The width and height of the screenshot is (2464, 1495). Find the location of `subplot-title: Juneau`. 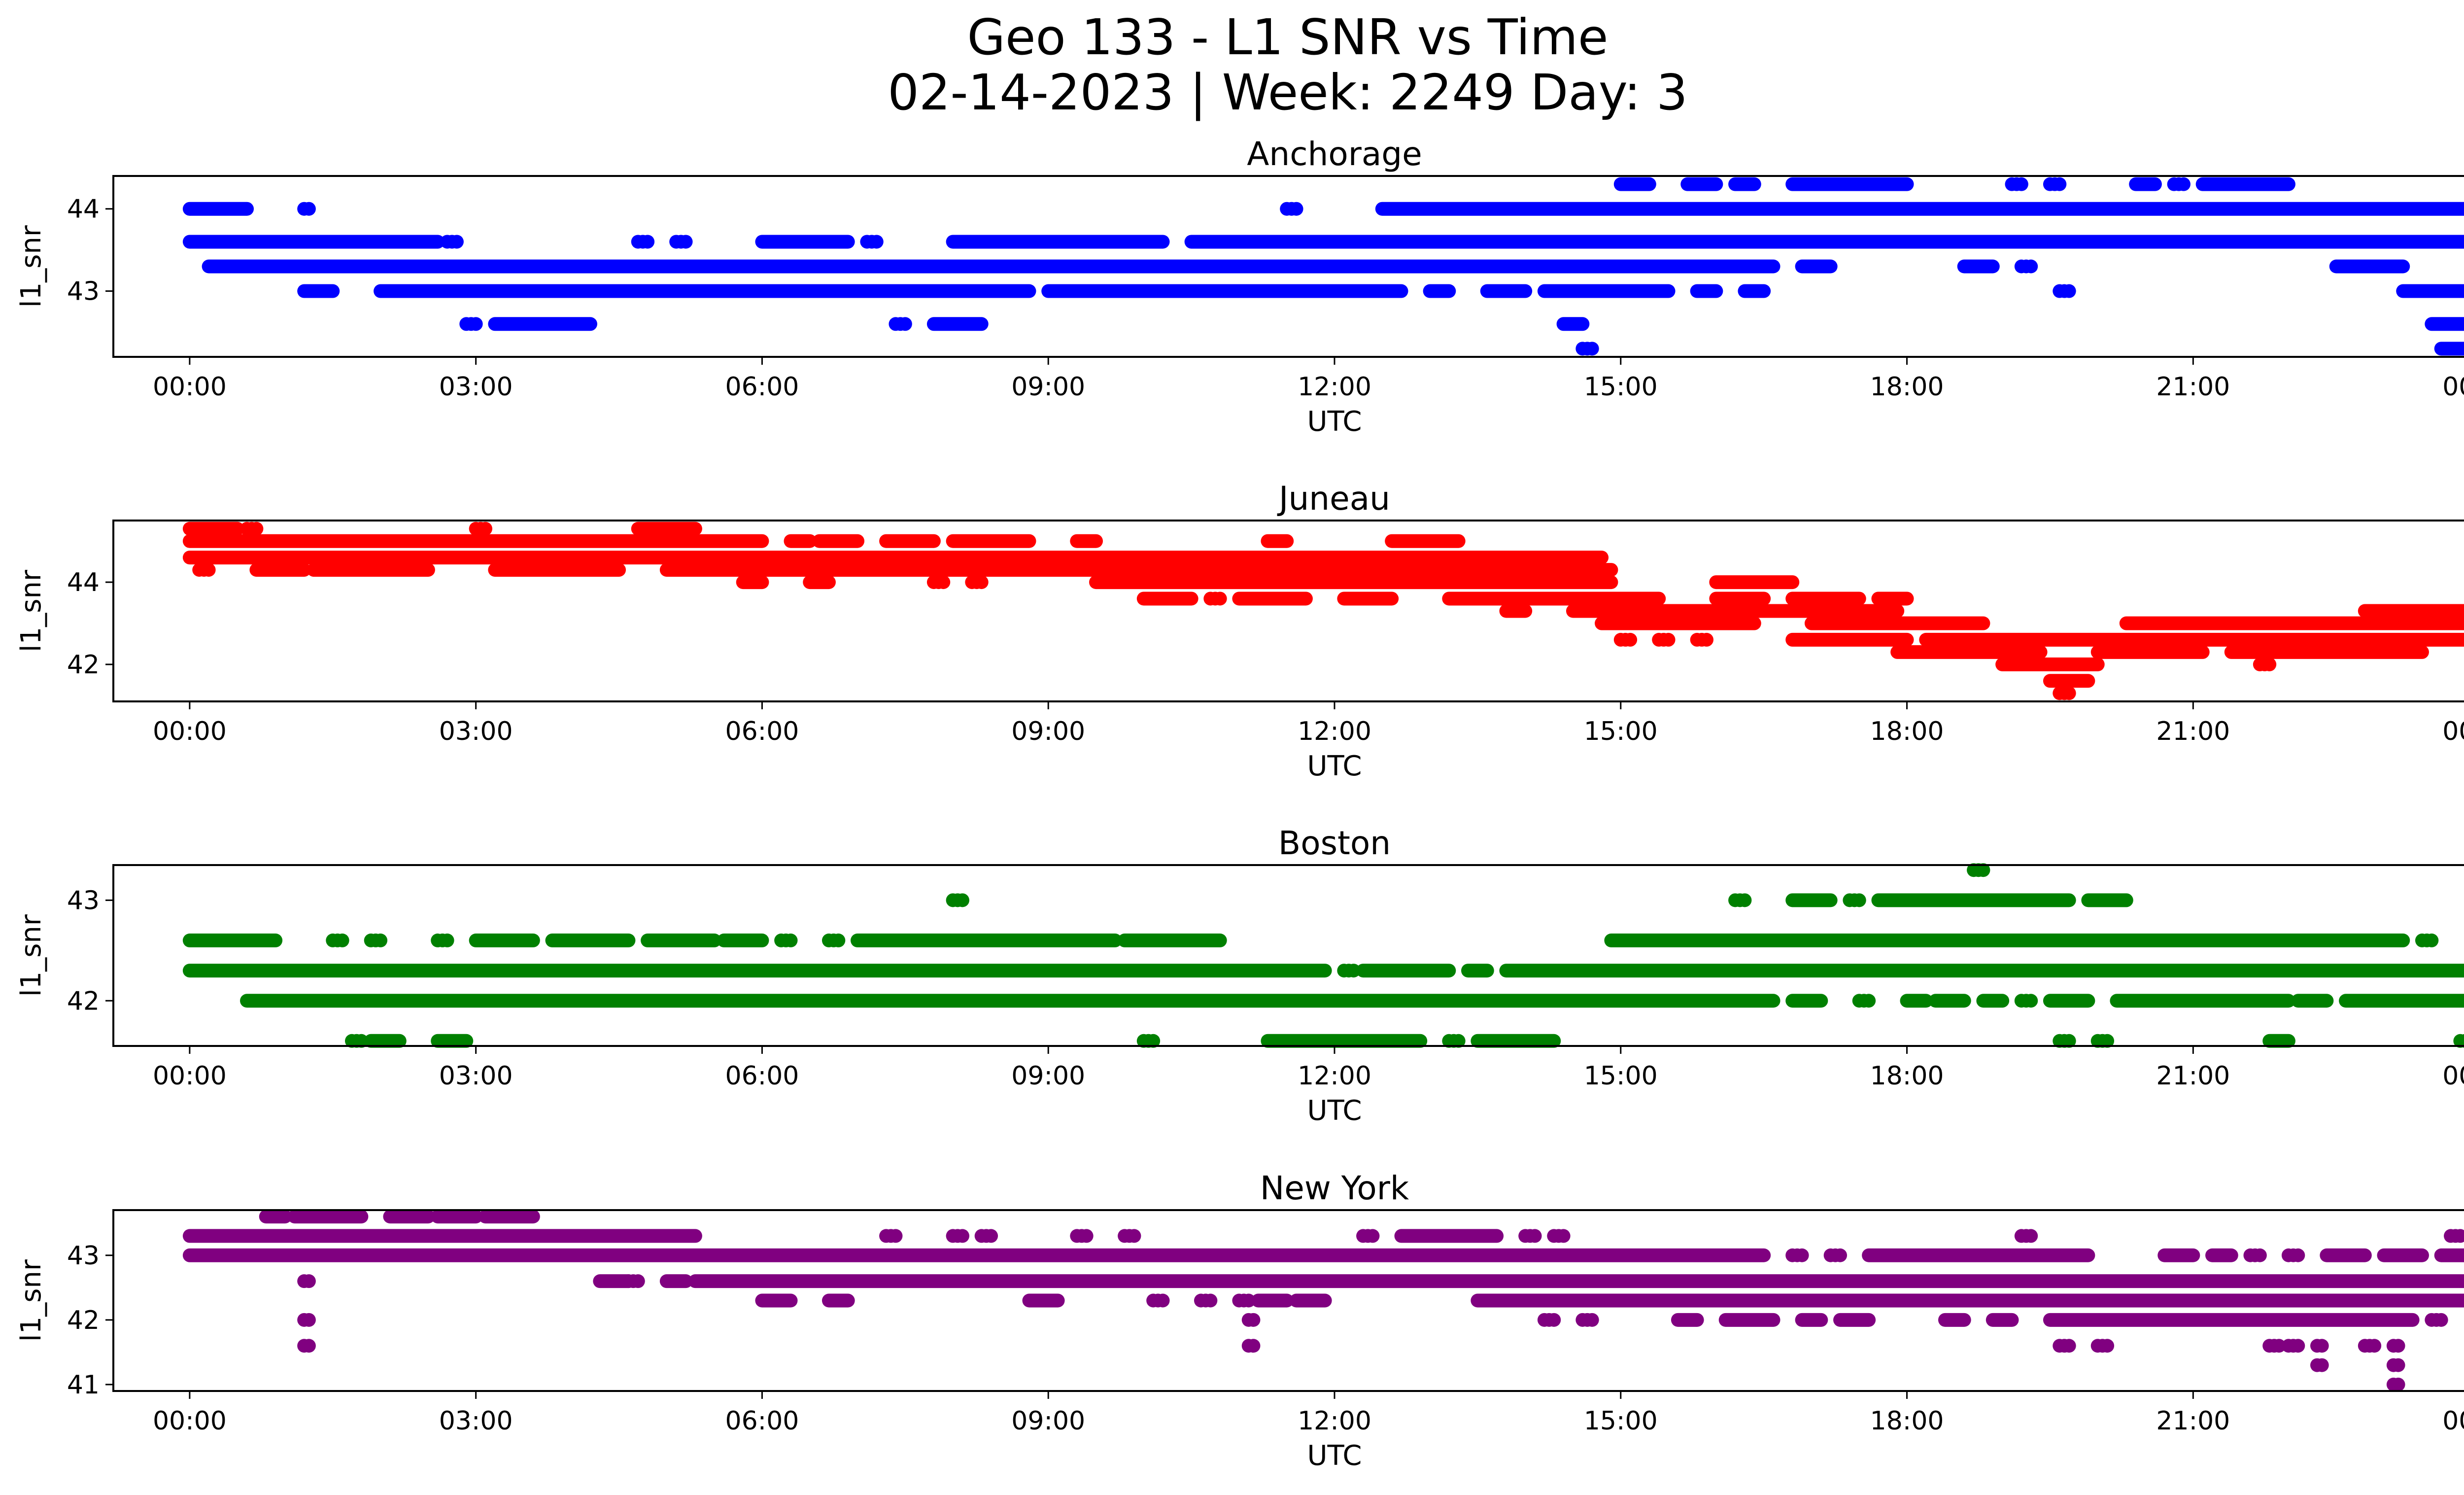

subplot-title: Juneau is located at coordinates (1333, 499).